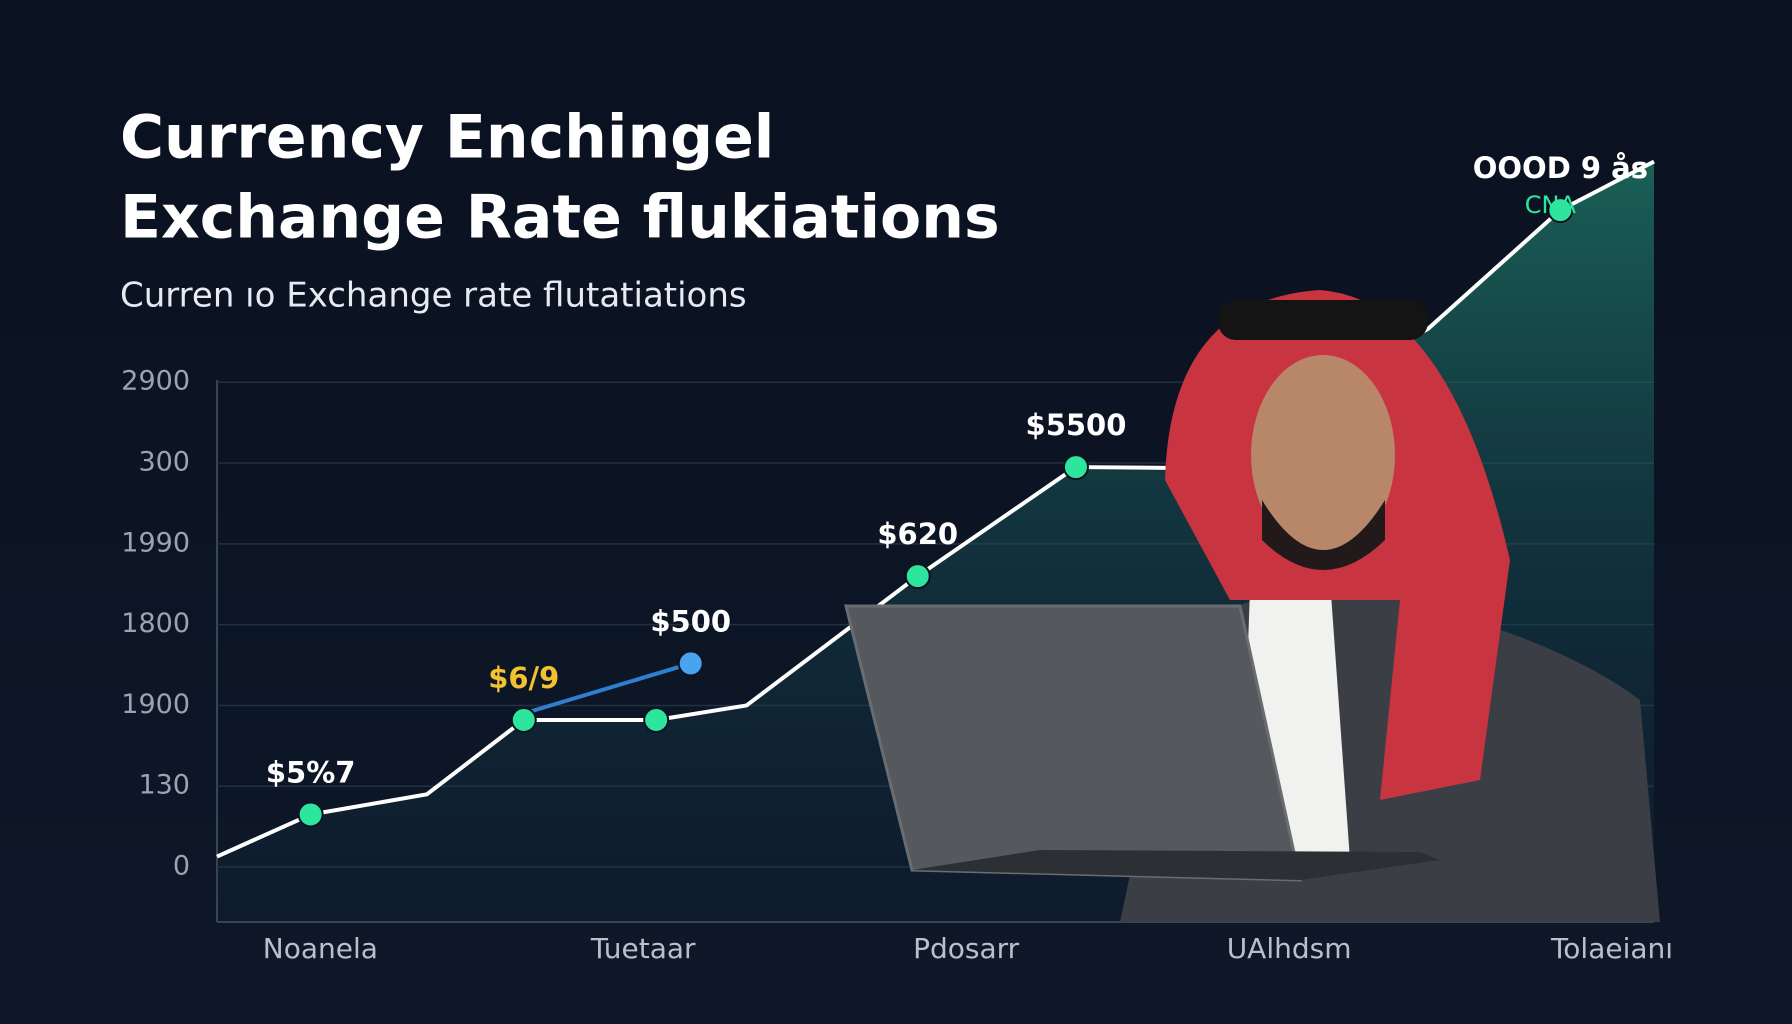  I want to click on laptop-base, so click(1176, 865).